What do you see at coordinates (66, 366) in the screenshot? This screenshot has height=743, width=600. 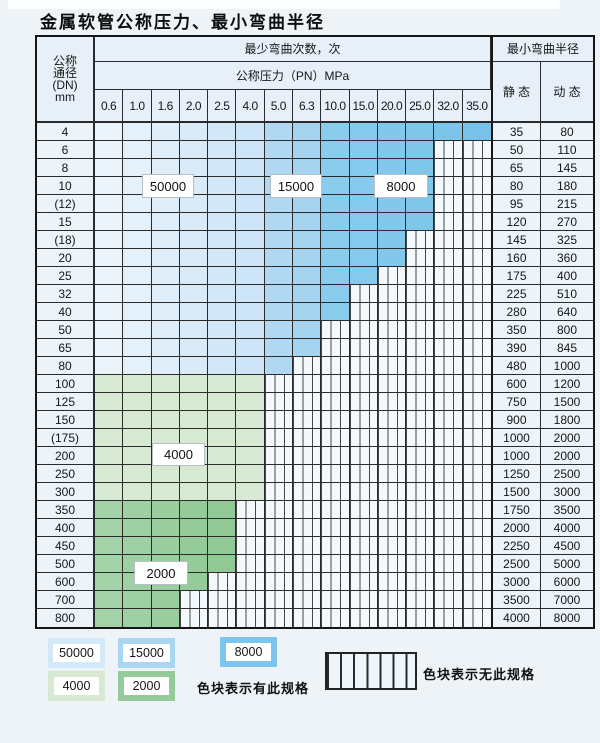 I see `dn-cell: 80` at bounding box center [66, 366].